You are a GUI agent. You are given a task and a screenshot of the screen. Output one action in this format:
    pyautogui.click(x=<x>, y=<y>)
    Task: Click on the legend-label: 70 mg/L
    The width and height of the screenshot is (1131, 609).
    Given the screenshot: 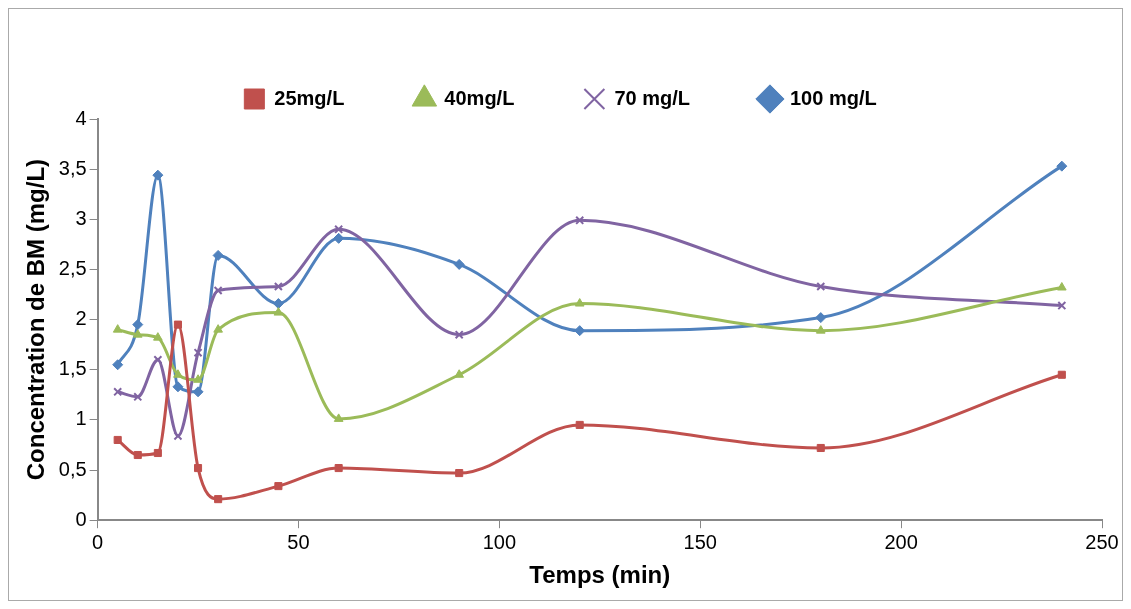 What is the action you would take?
    pyautogui.click(x=652, y=97)
    